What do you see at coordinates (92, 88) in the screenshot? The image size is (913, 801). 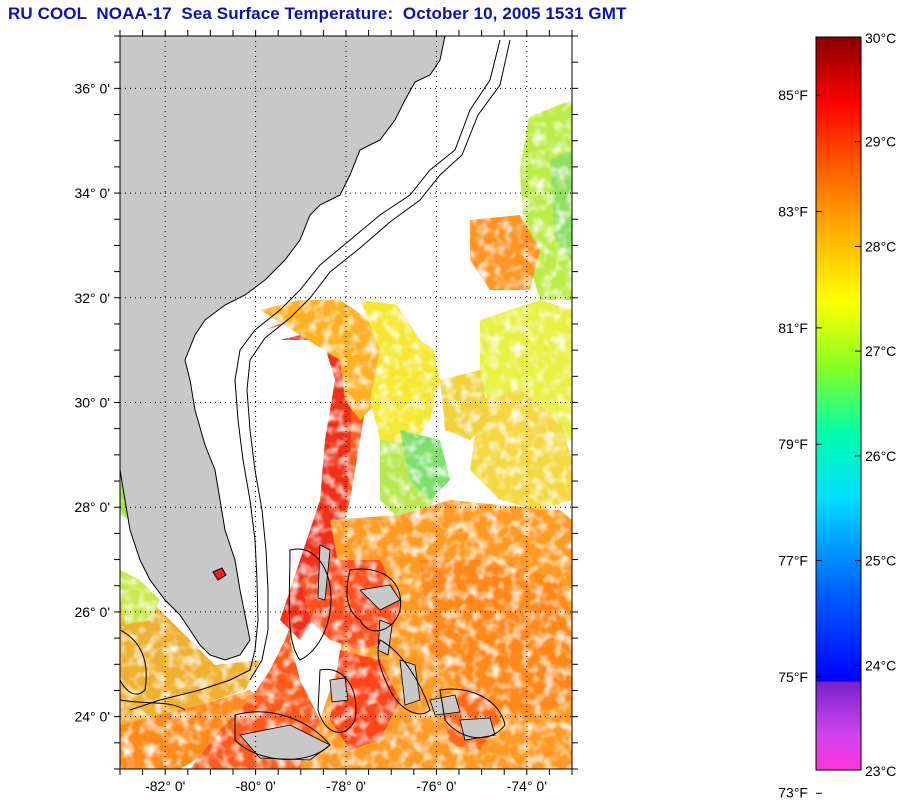 I see `lat-label: 36° 0'` at bounding box center [92, 88].